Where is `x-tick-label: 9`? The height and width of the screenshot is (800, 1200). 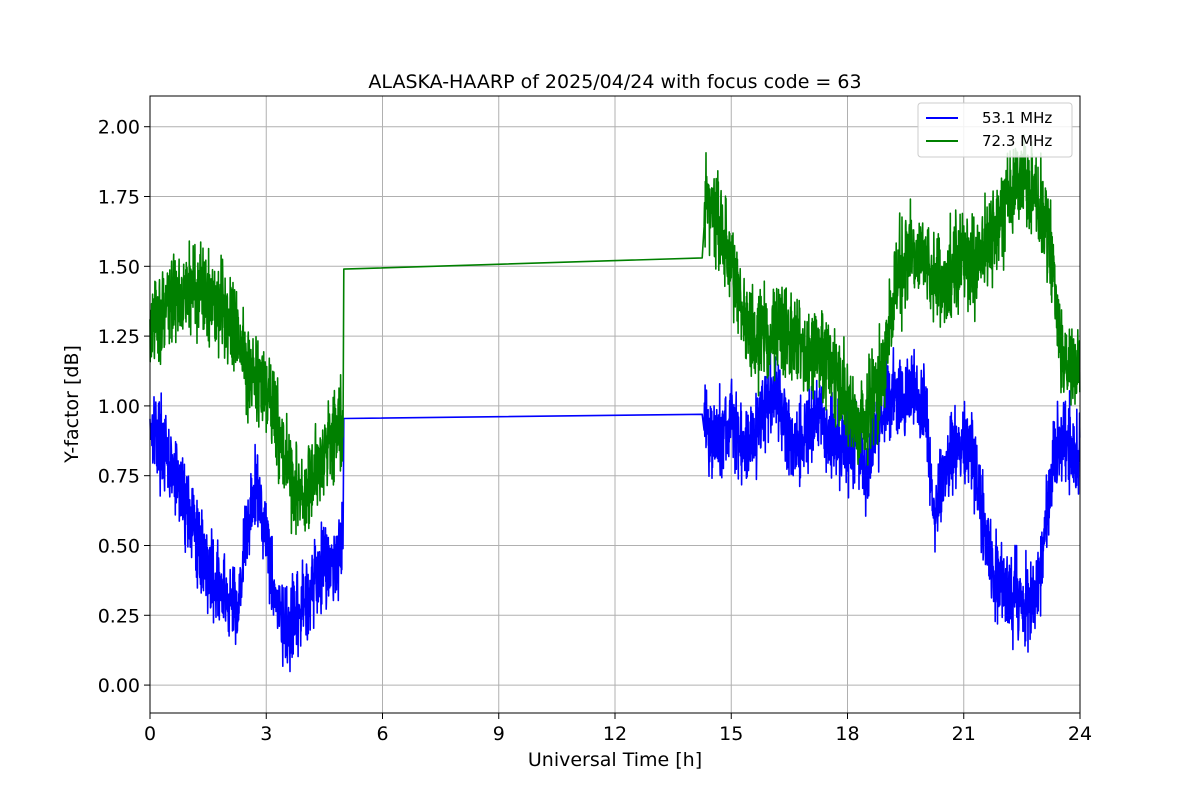 x-tick-label: 9 is located at coordinates (499, 734).